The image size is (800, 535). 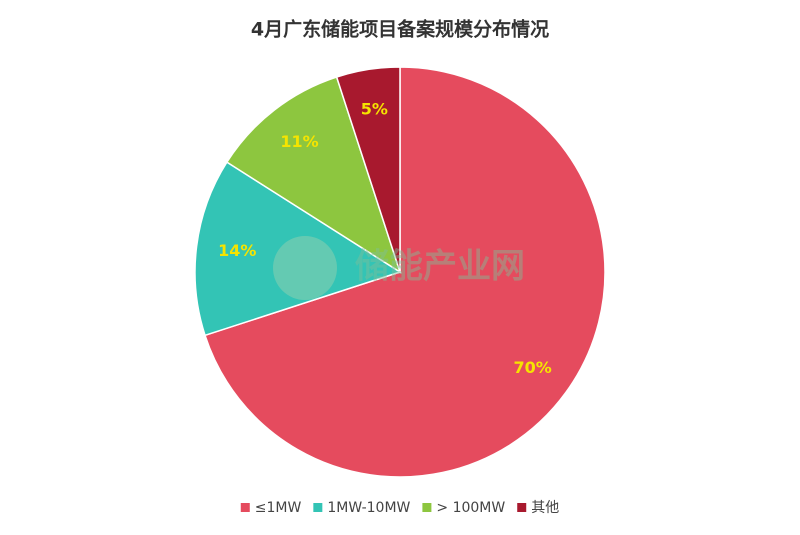 I want to click on data-label: 14%, so click(x=237, y=250).